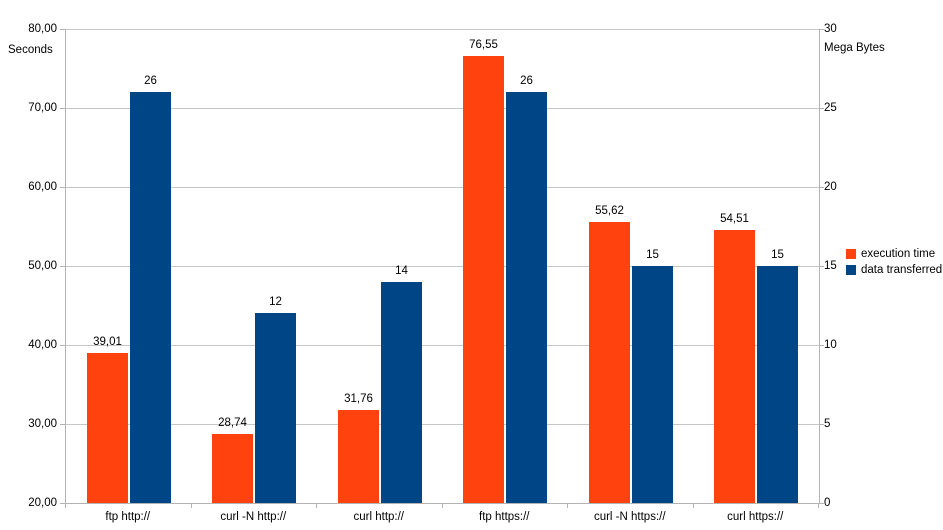  I want to click on bar-value-label: 55,62, so click(609, 211).